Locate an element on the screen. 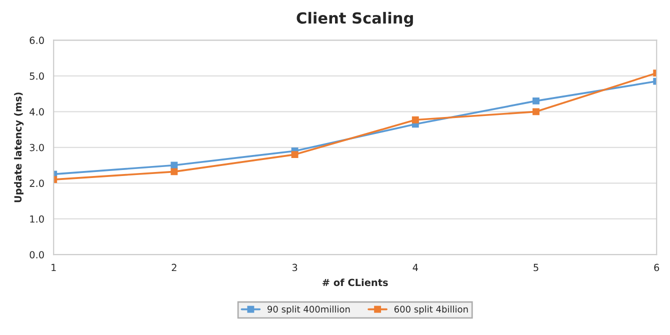 The height and width of the screenshot is (335, 670). y-tick-label: 1.0 is located at coordinates (37, 219).